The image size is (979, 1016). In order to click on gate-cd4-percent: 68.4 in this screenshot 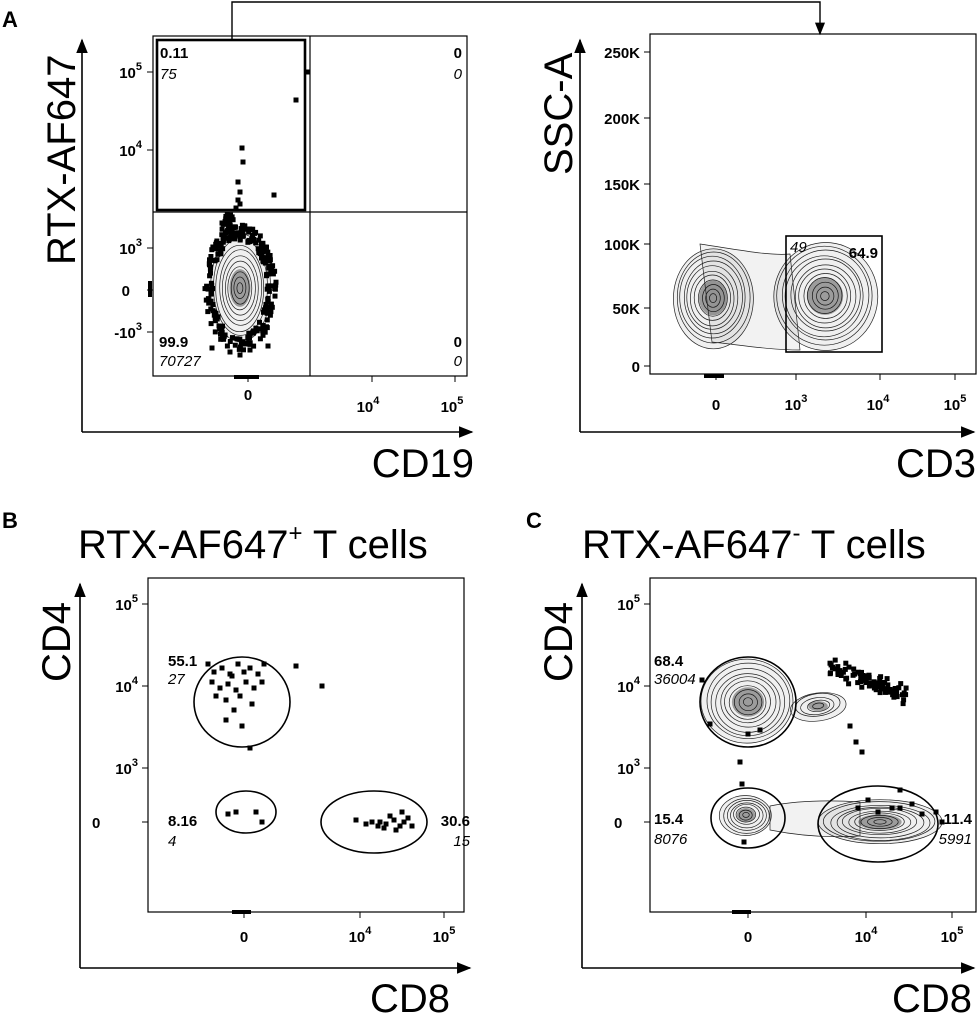, I will do `click(669, 661)`.